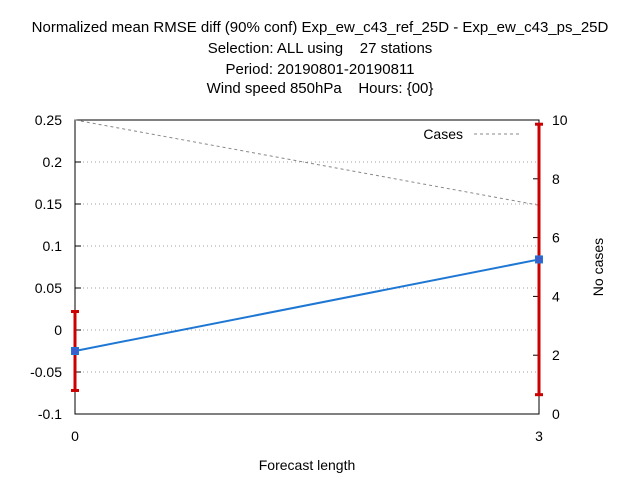  Describe the element at coordinates (320, 69) in the screenshot. I see `title-line-3: Period: 20190801-20190811` at that location.